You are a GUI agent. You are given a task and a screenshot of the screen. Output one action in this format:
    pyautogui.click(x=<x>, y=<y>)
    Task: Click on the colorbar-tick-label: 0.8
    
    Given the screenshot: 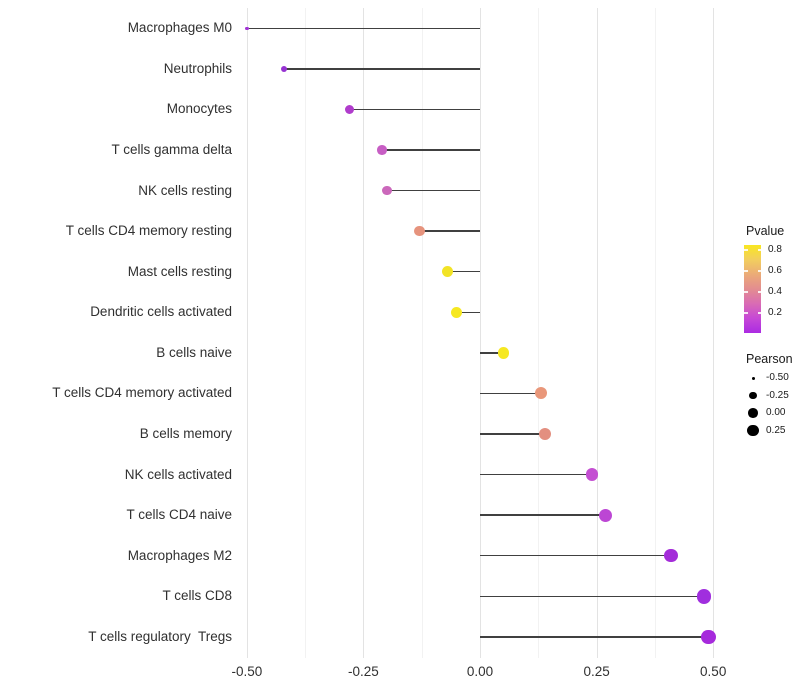 What is the action you would take?
    pyautogui.click(x=775, y=250)
    